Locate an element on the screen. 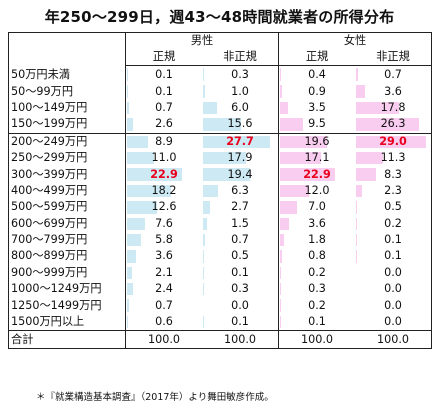 This screenshot has width=439, height=413. cell-male-nonregular: 17.9 is located at coordinates (240, 158).